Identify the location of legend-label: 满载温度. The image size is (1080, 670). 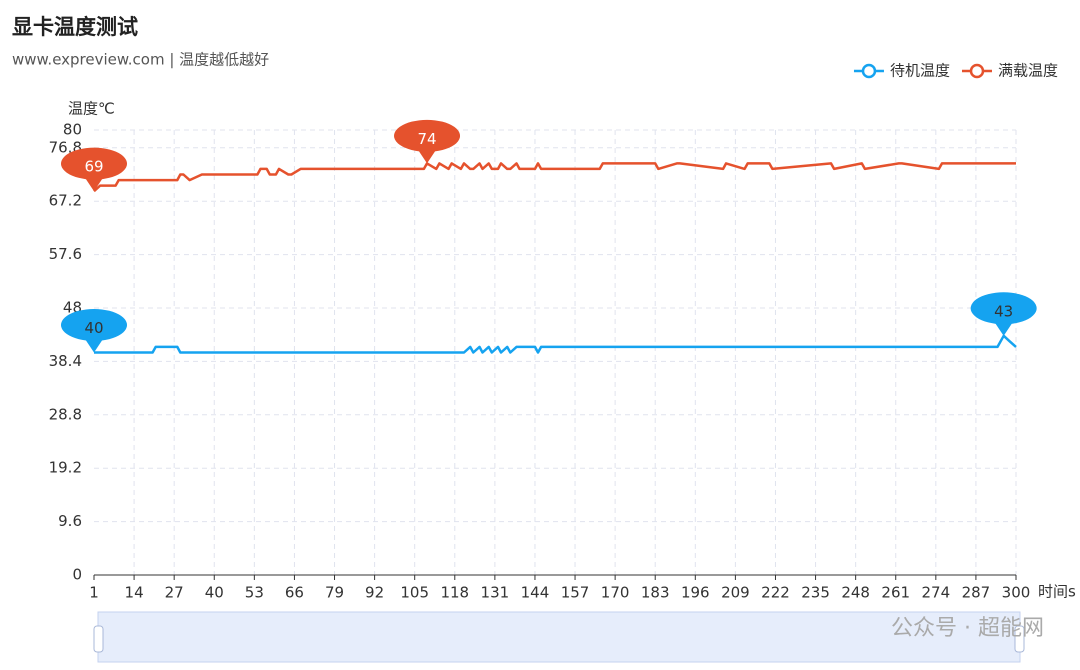
(1028, 71).